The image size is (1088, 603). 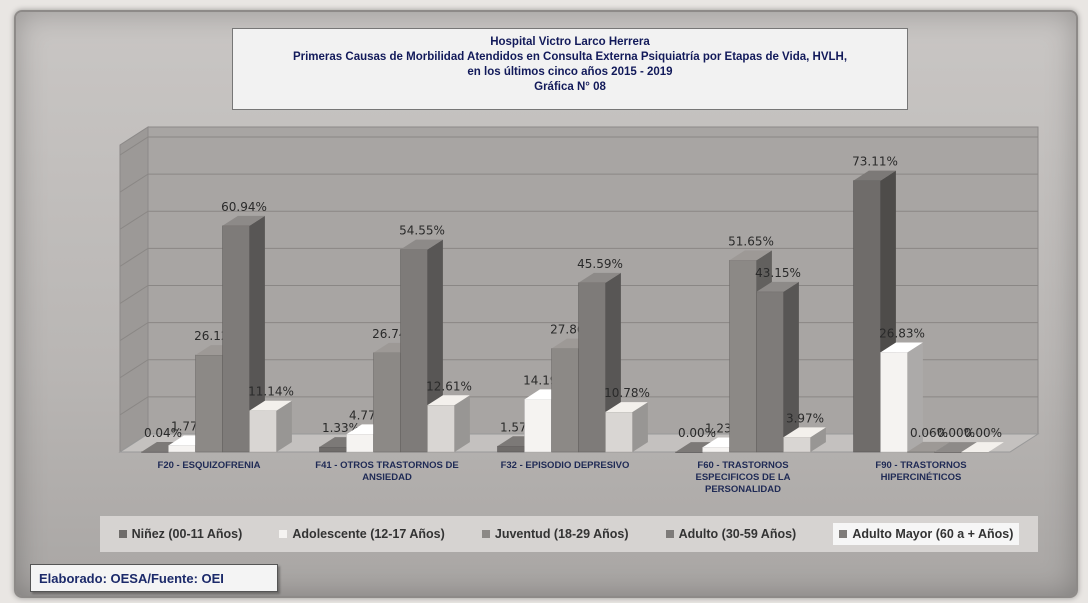 I want to click on title-line-4: Gráfica N° 08, so click(x=570, y=87).